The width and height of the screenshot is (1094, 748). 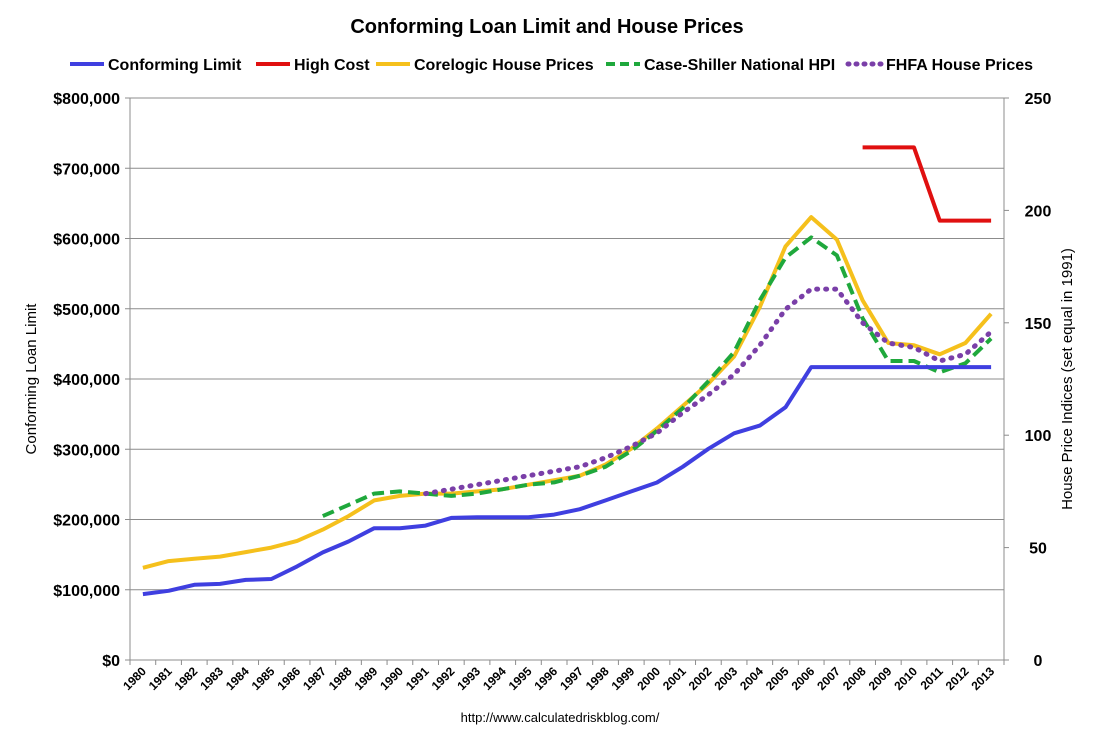 I want to click on series-line-fhfa-house-prices, so click(x=708, y=391).